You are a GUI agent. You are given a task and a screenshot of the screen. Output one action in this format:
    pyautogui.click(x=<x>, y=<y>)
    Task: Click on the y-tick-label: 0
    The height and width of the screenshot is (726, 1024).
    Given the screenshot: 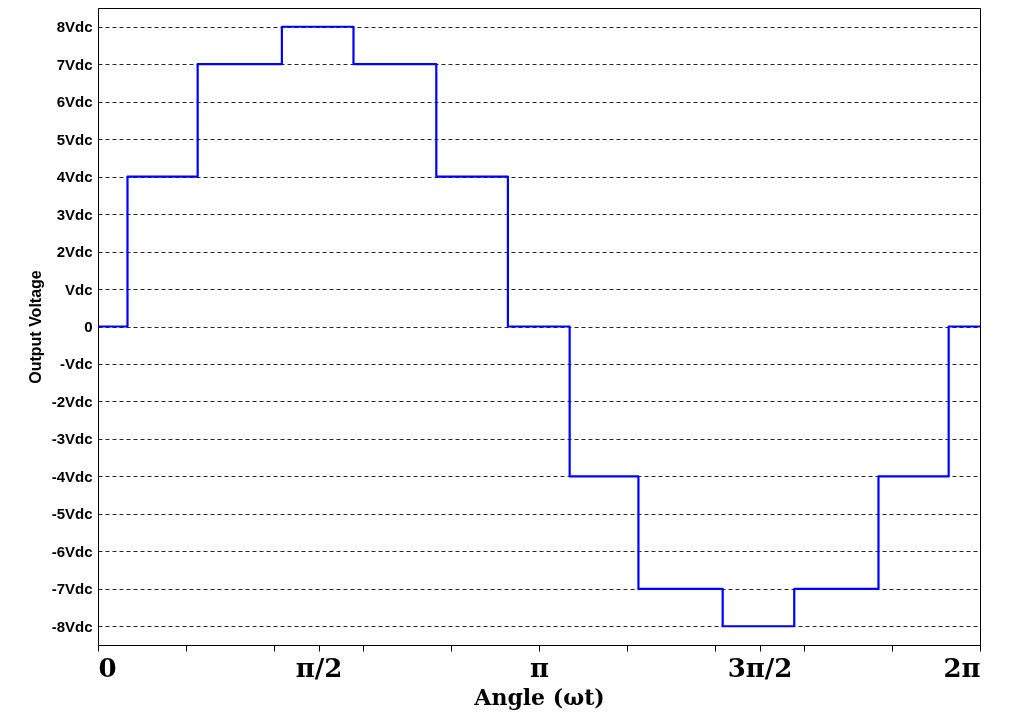 What is the action you would take?
    pyautogui.click(x=88, y=326)
    